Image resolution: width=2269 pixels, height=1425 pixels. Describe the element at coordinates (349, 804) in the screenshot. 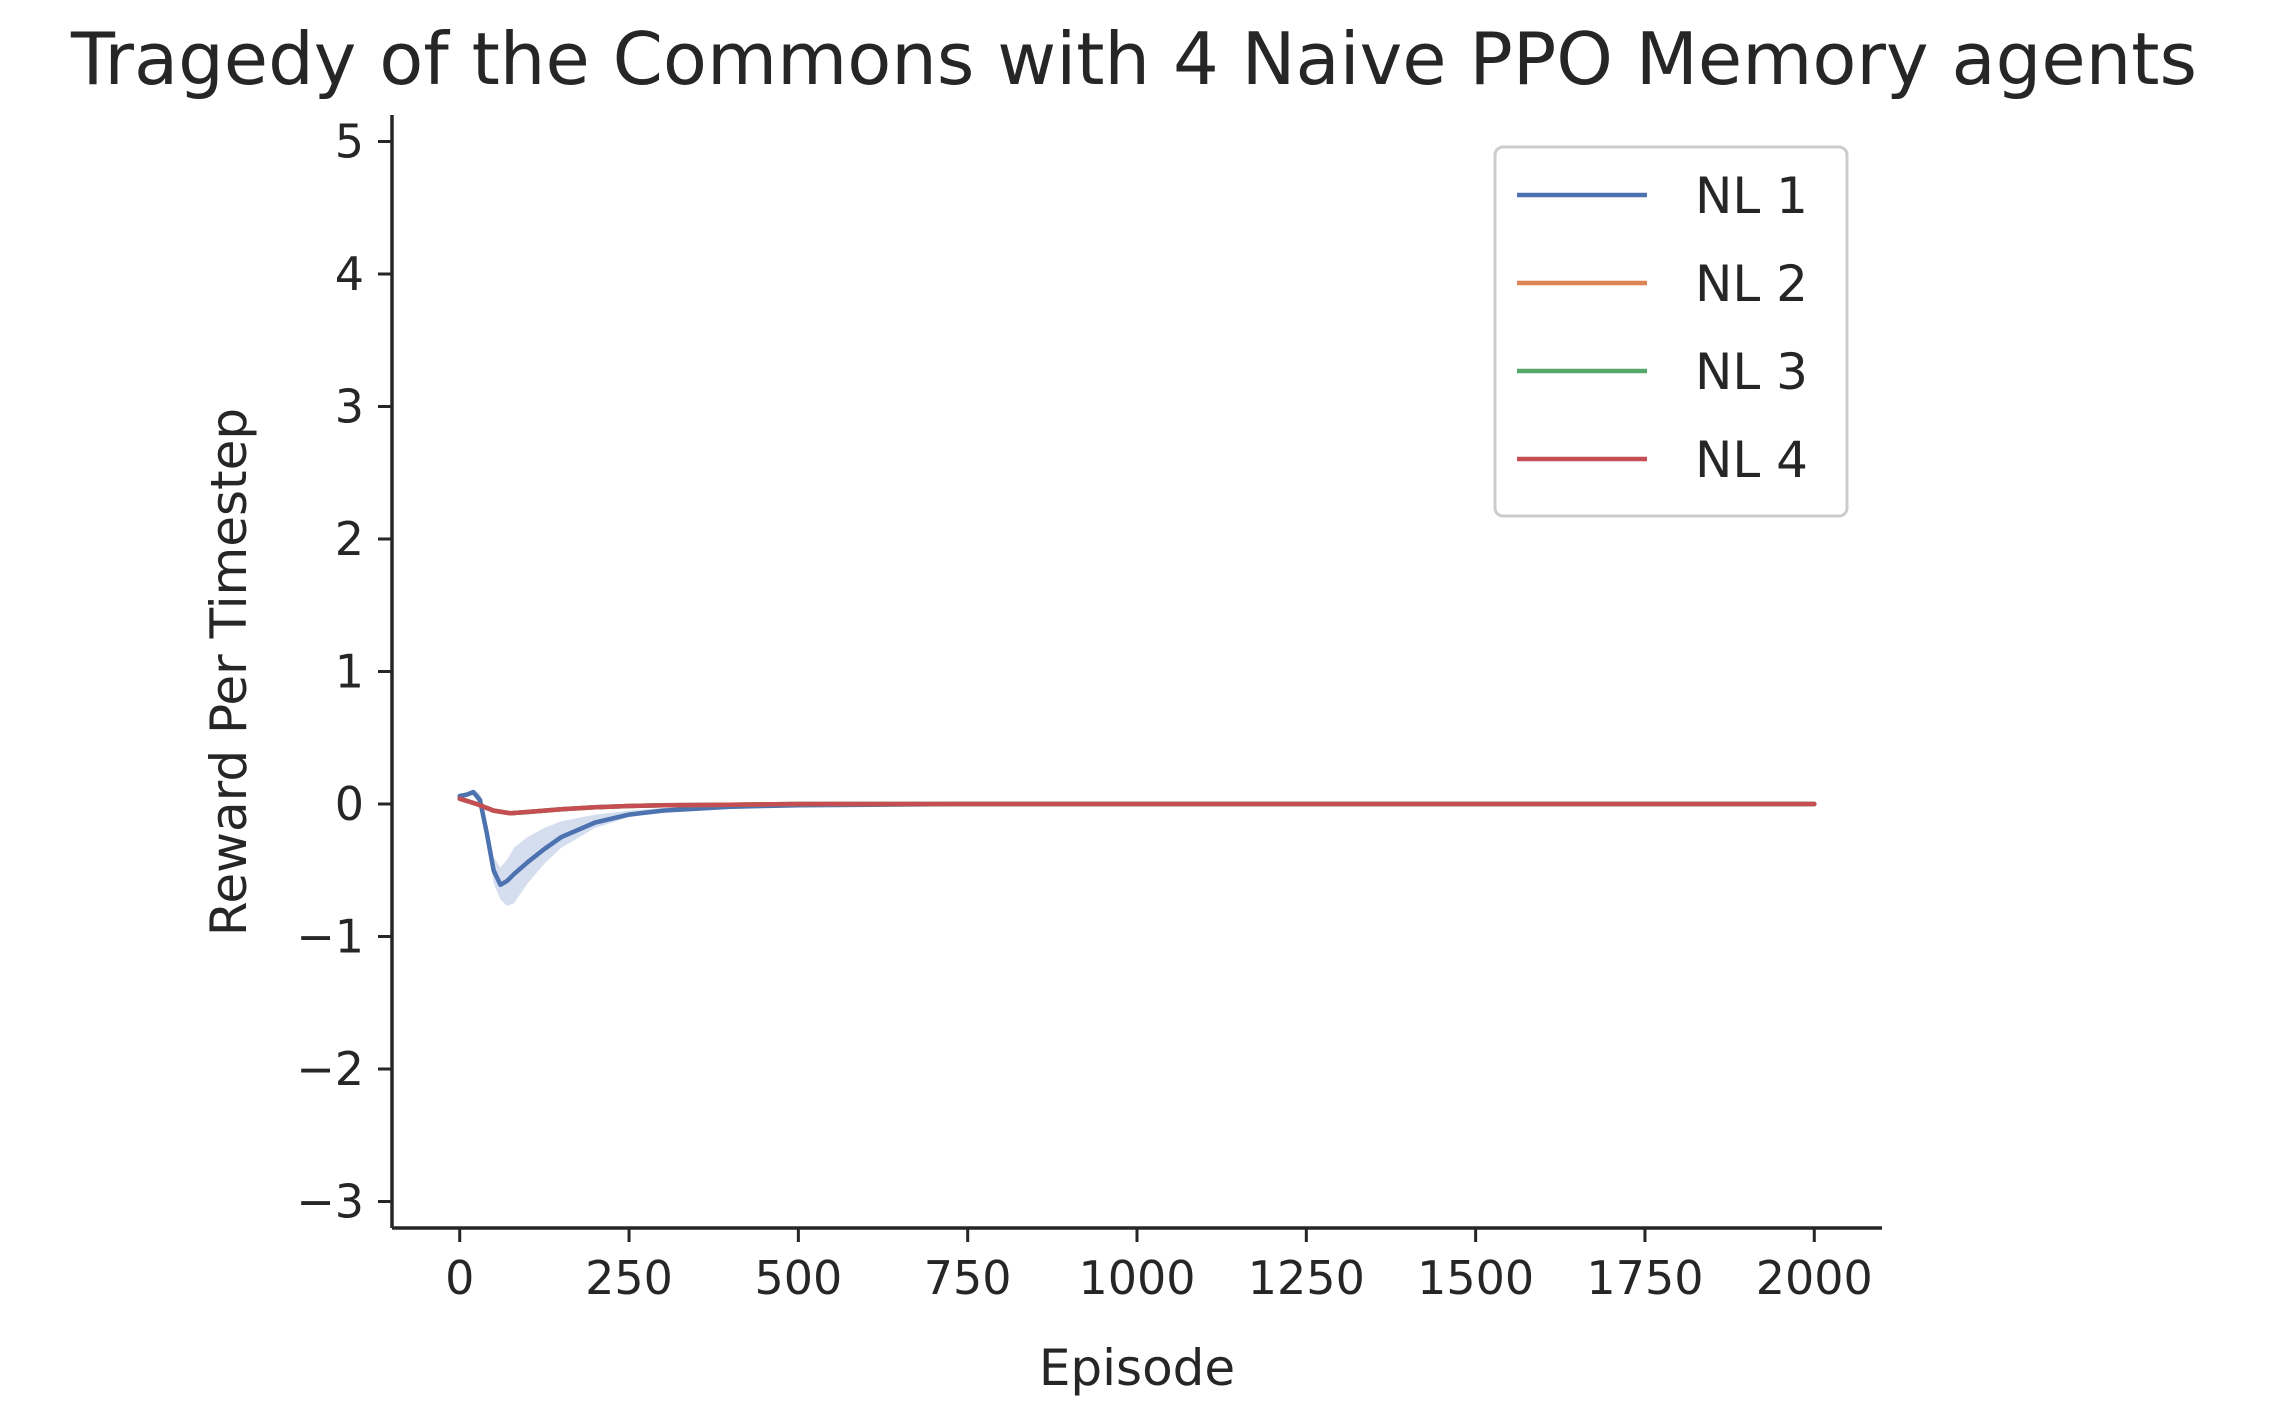

I see `y-tick-label: 0` at that location.